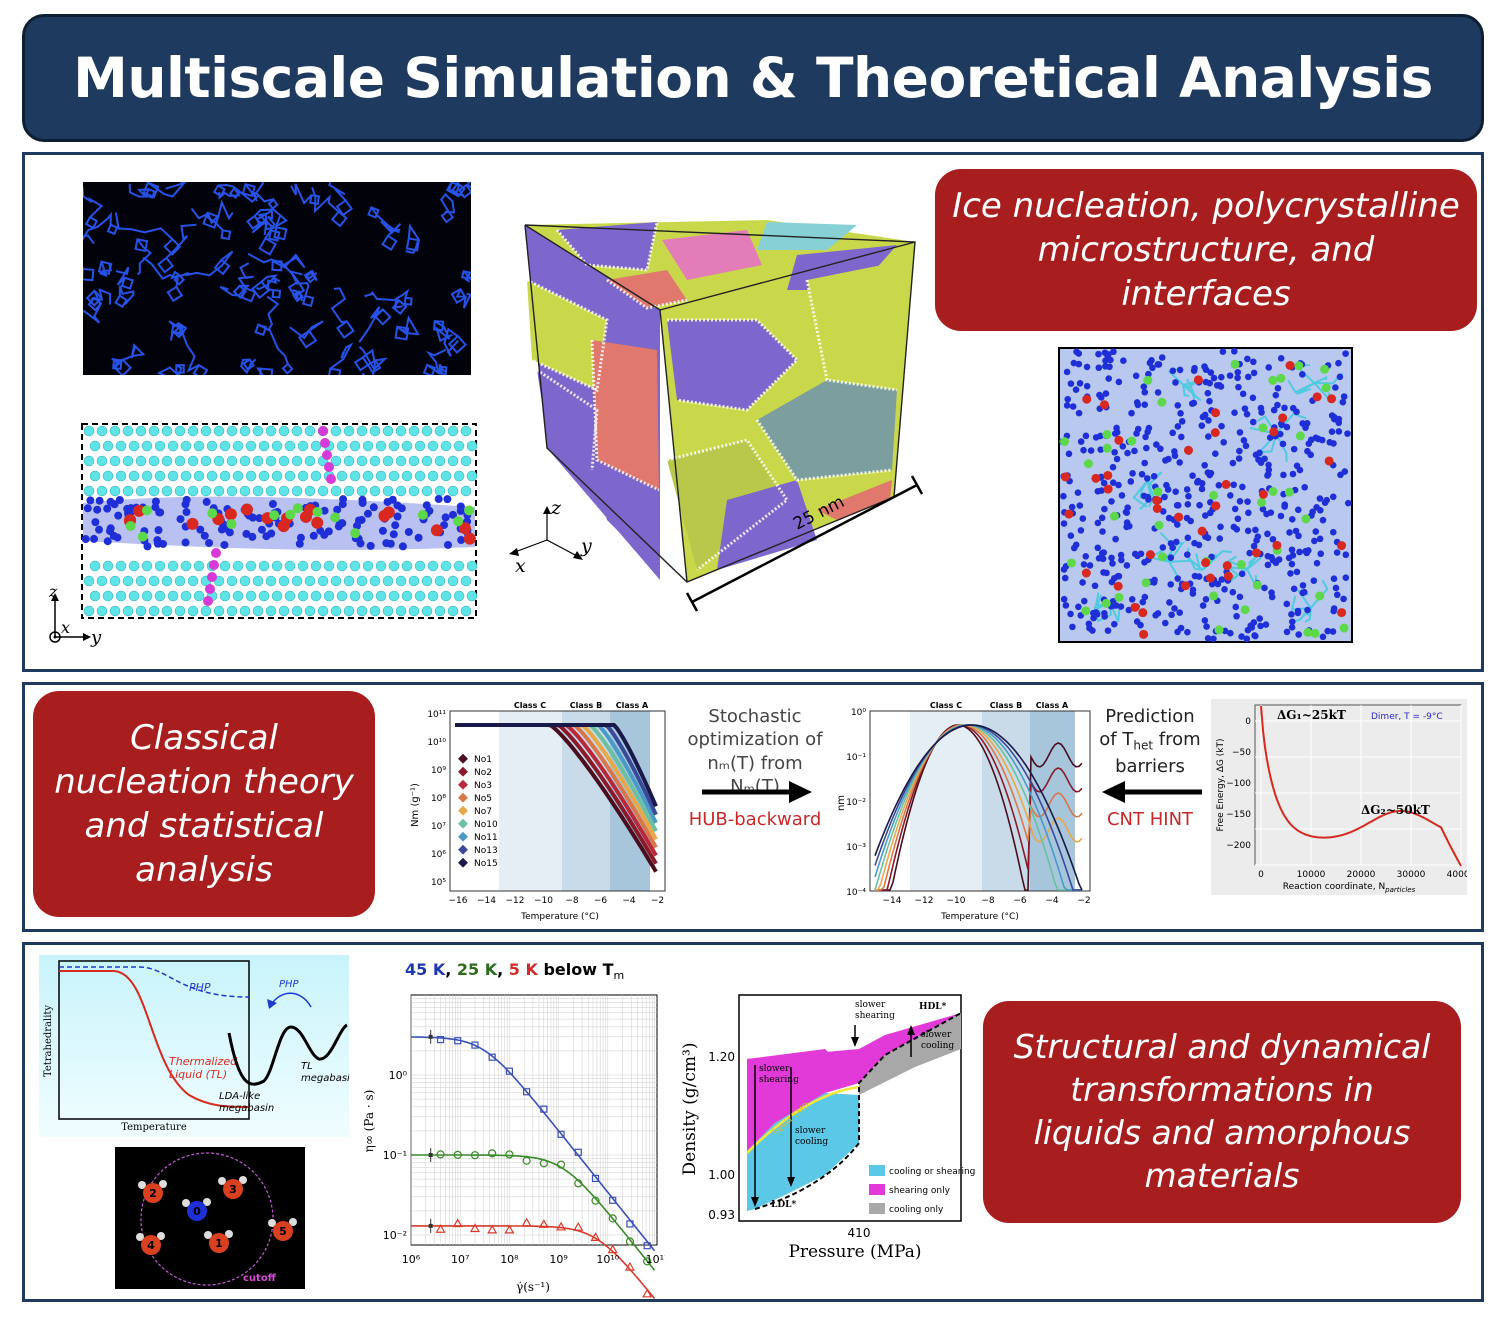 Image resolution: width=1502 pixels, height=1318 pixels. What do you see at coordinates (856, 758) in the screenshot?
I see `chart2-ytick: 10⁻¹` at bounding box center [856, 758].